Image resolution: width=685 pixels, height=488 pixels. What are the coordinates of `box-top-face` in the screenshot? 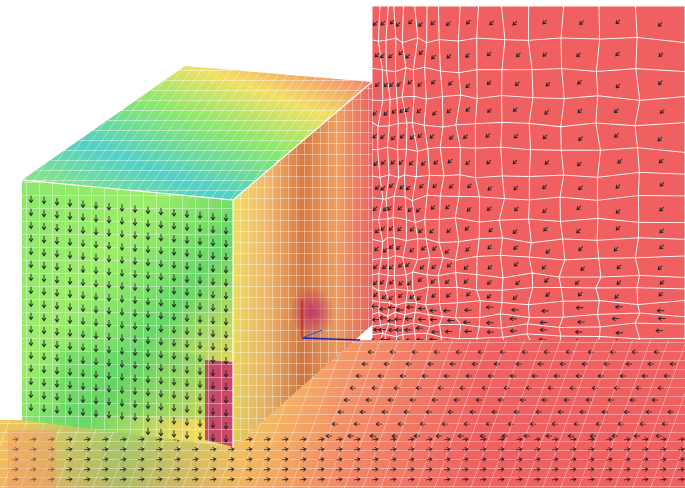 It's located at (197, 133).